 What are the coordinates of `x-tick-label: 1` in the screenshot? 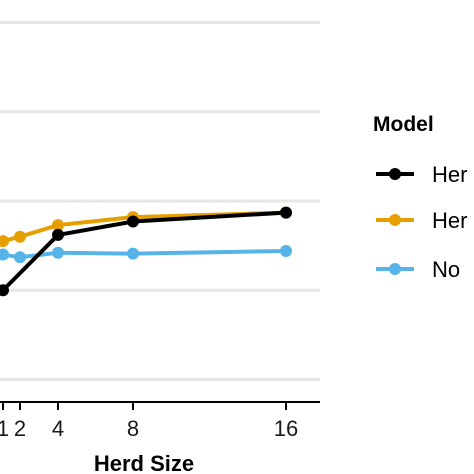 It's located at (4, 428).